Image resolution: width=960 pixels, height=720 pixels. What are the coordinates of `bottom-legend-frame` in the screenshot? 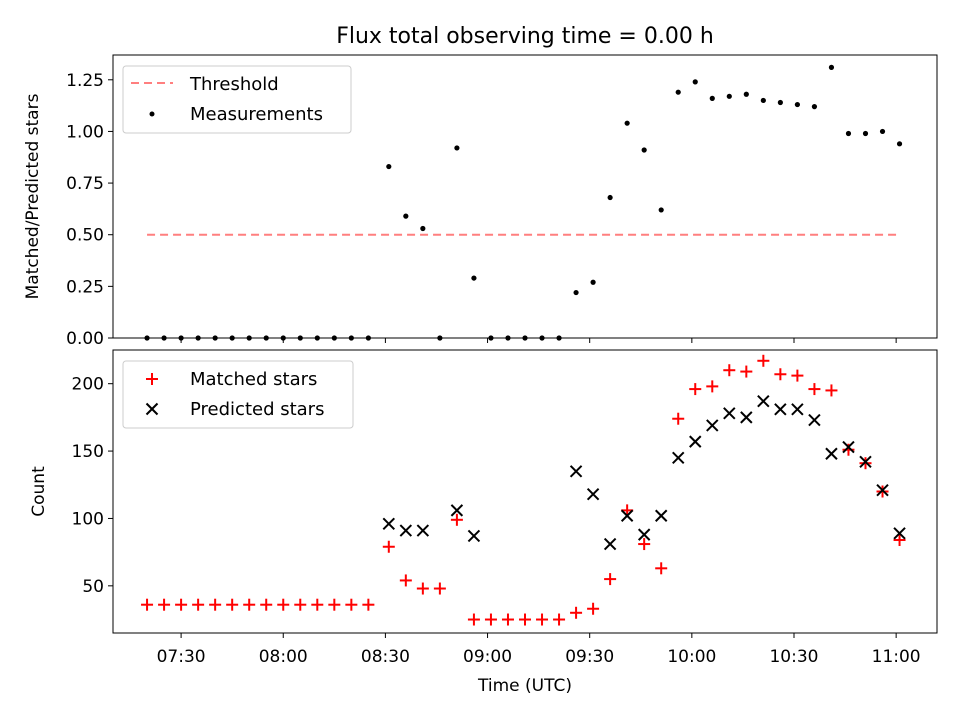 It's located at (238, 394).